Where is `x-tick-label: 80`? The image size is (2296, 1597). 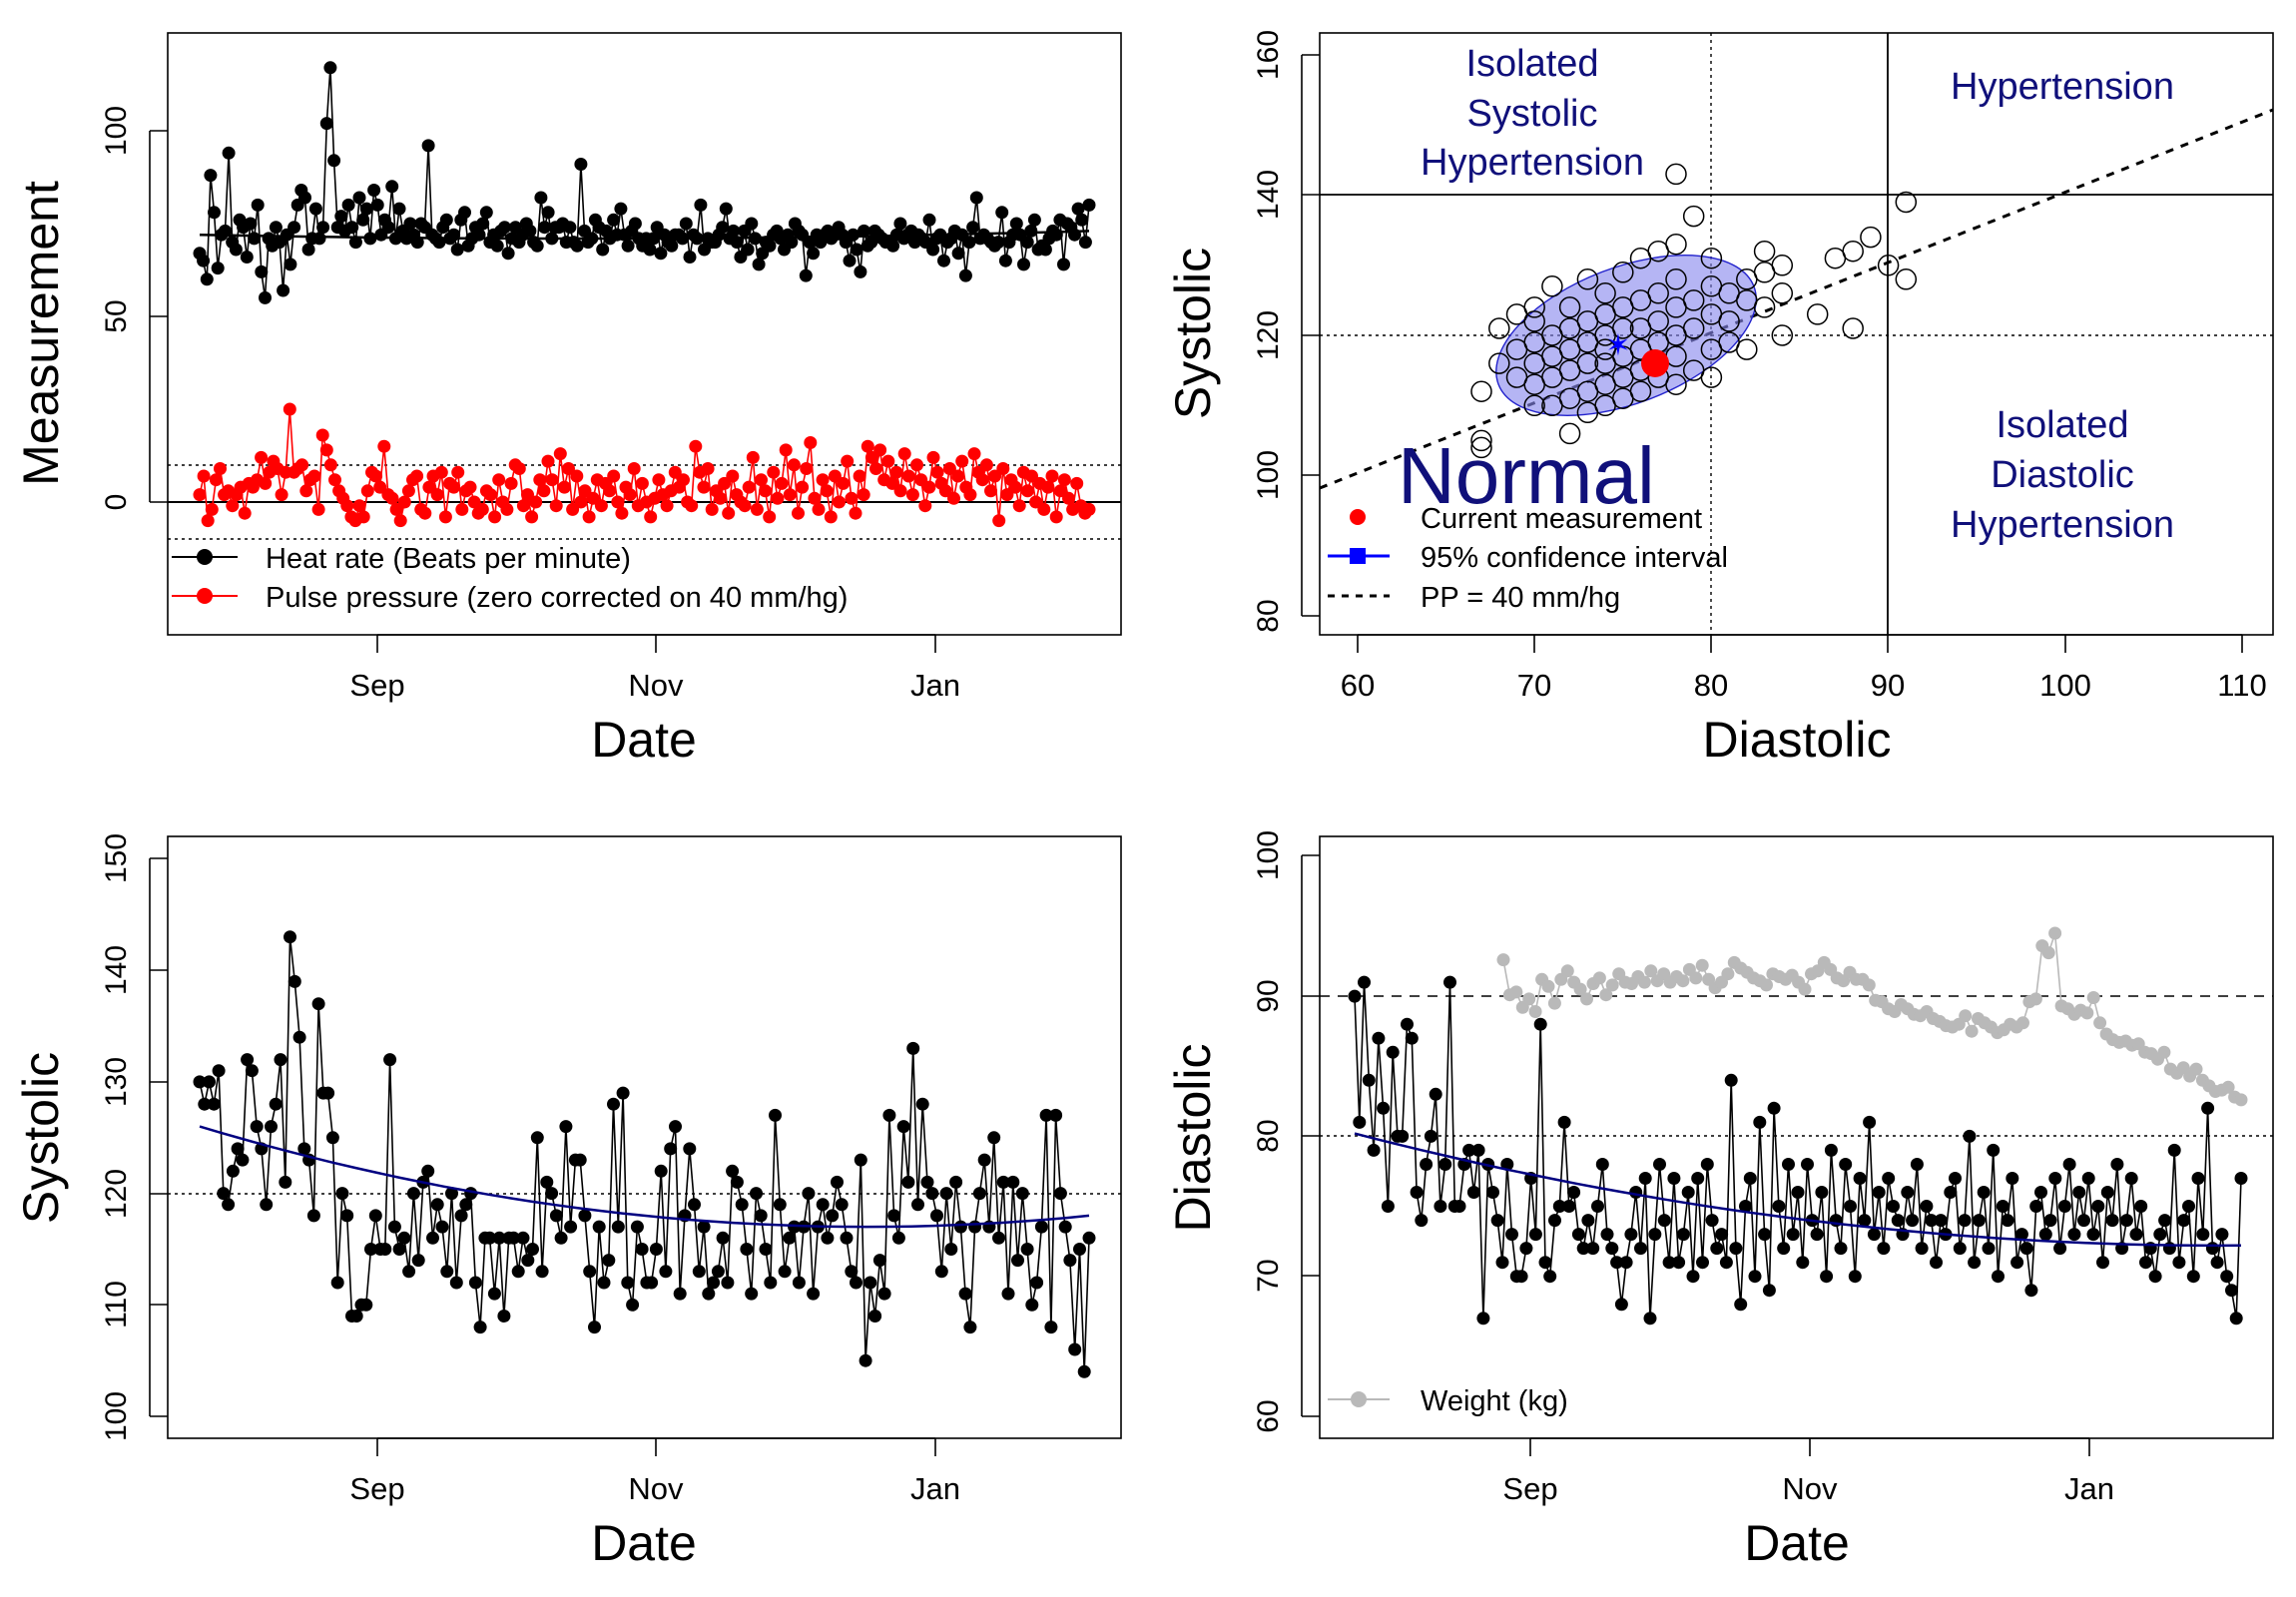
x-tick-label: 80 is located at coordinates (1711, 685).